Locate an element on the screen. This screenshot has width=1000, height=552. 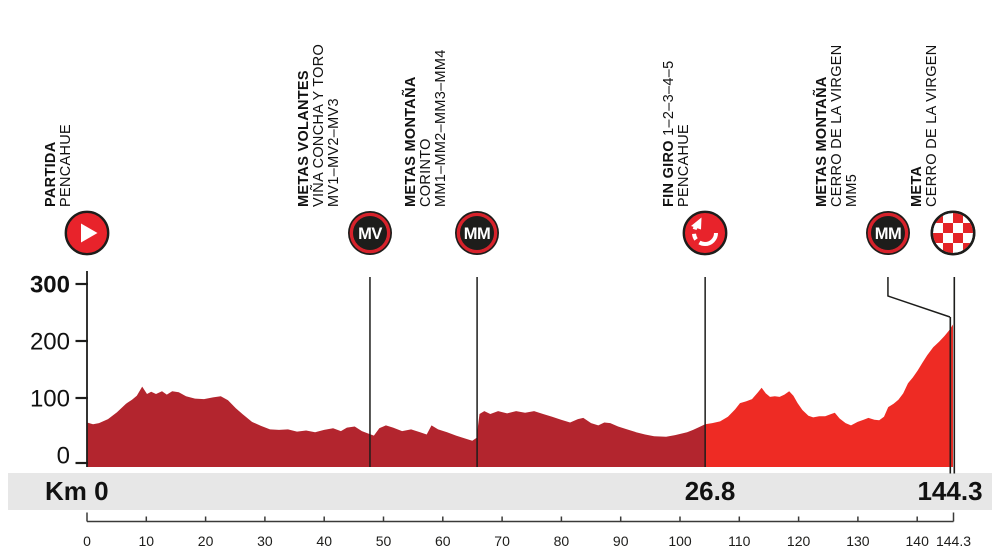
metas-montana-virgen-icon: MM is located at coordinates (888, 233).